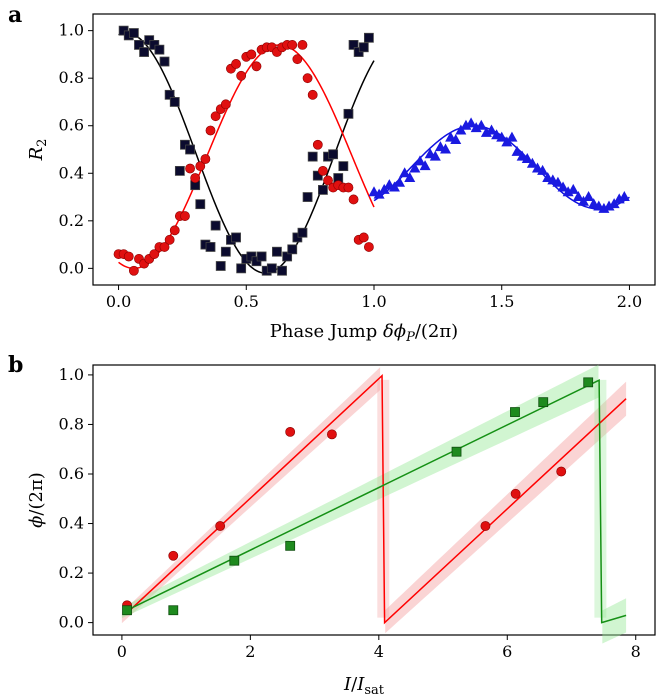 The width and height of the screenshot is (659, 697). Describe the element at coordinates (250, 651) in the screenshot. I see `x-tick-label: 2` at that location.